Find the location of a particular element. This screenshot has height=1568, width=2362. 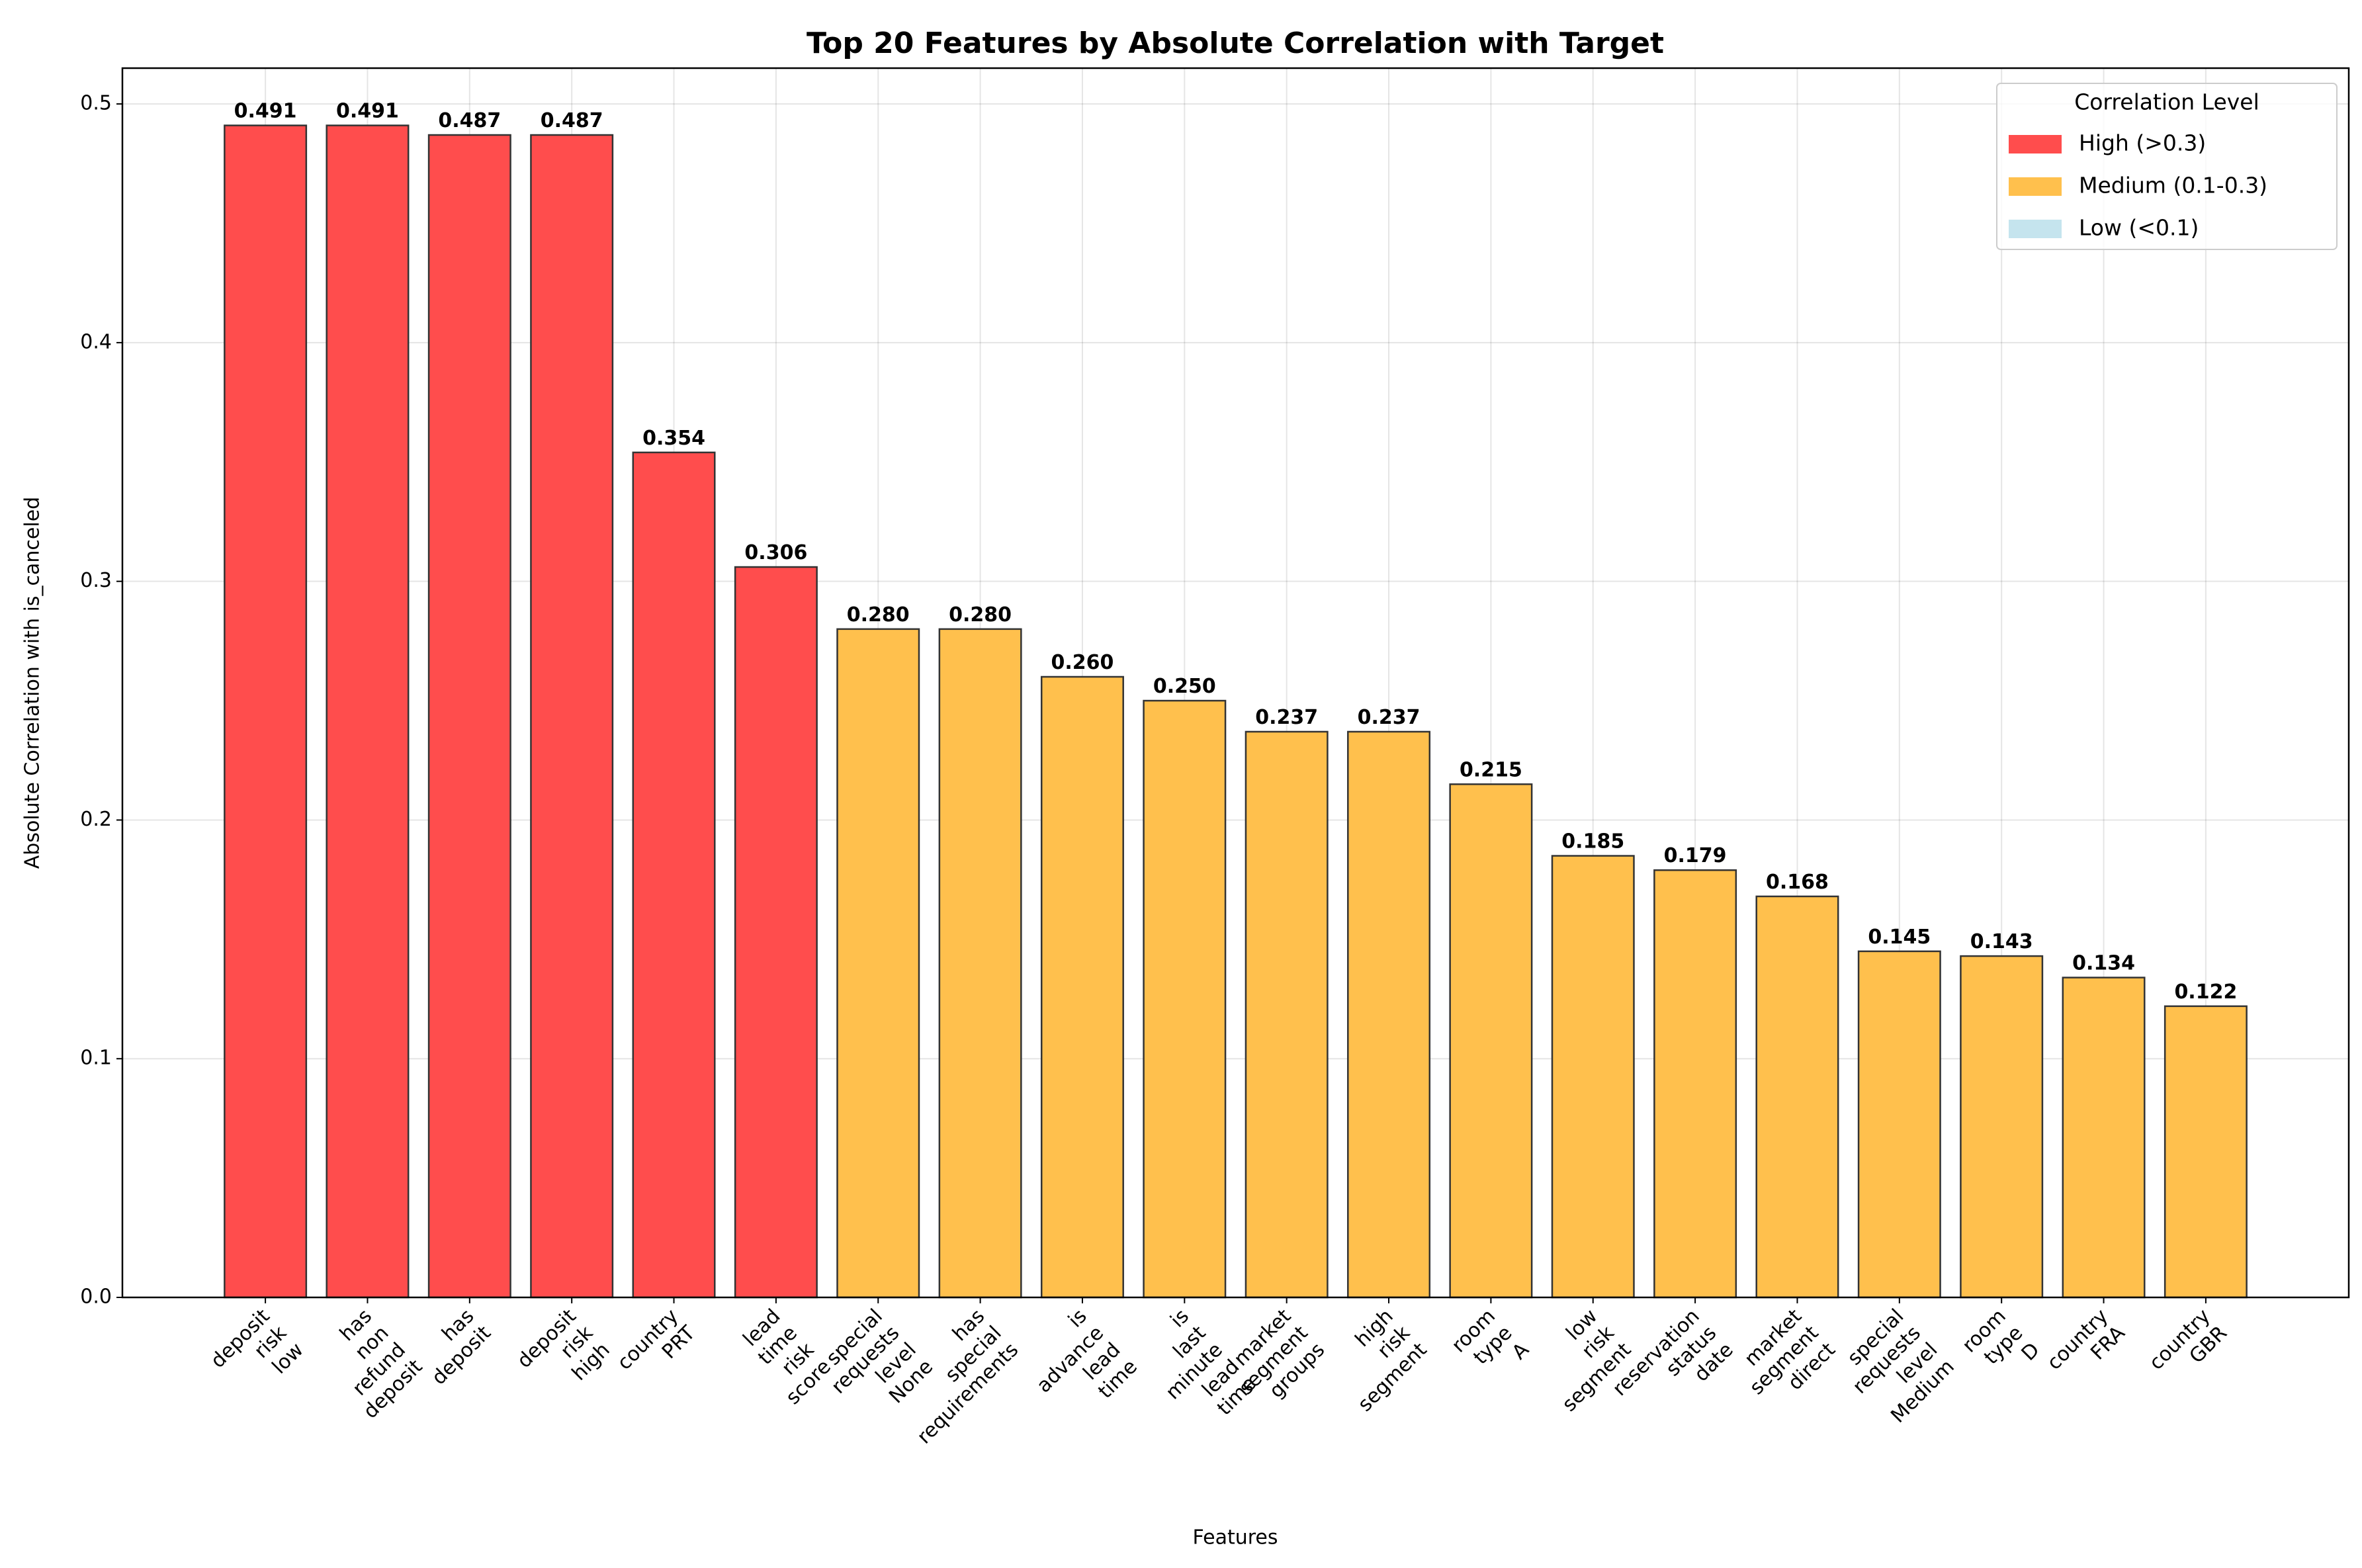

value-label: 0.185 is located at coordinates (1592, 842).